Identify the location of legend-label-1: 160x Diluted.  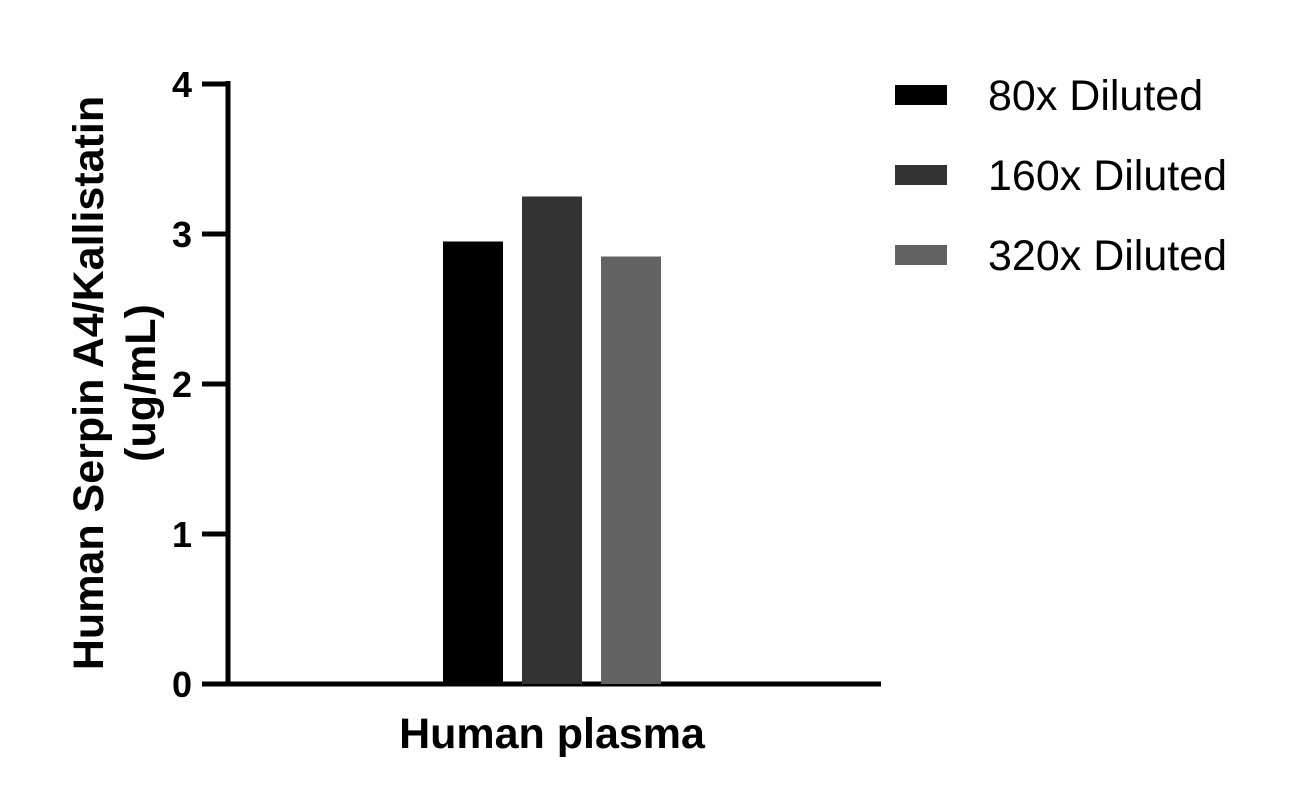
(1107, 176).